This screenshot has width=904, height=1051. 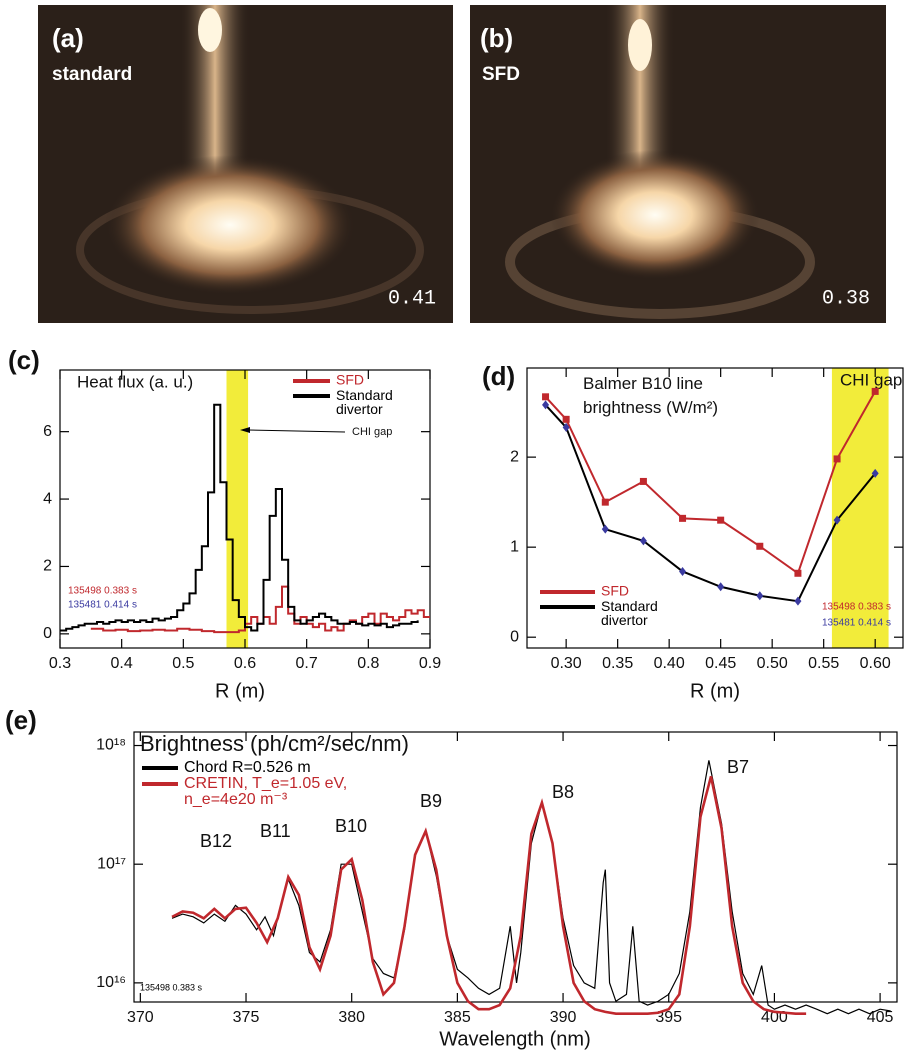 What do you see at coordinates (563, 792) in the screenshot?
I see `annotation: B8` at bounding box center [563, 792].